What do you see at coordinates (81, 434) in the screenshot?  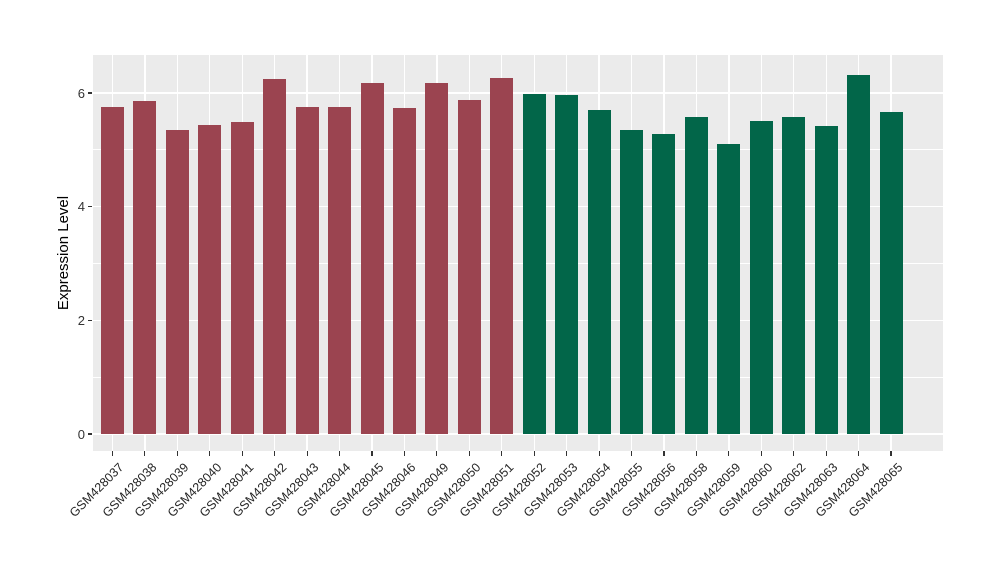 I see `y-tick-label: 0` at bounding box center [81, 434].